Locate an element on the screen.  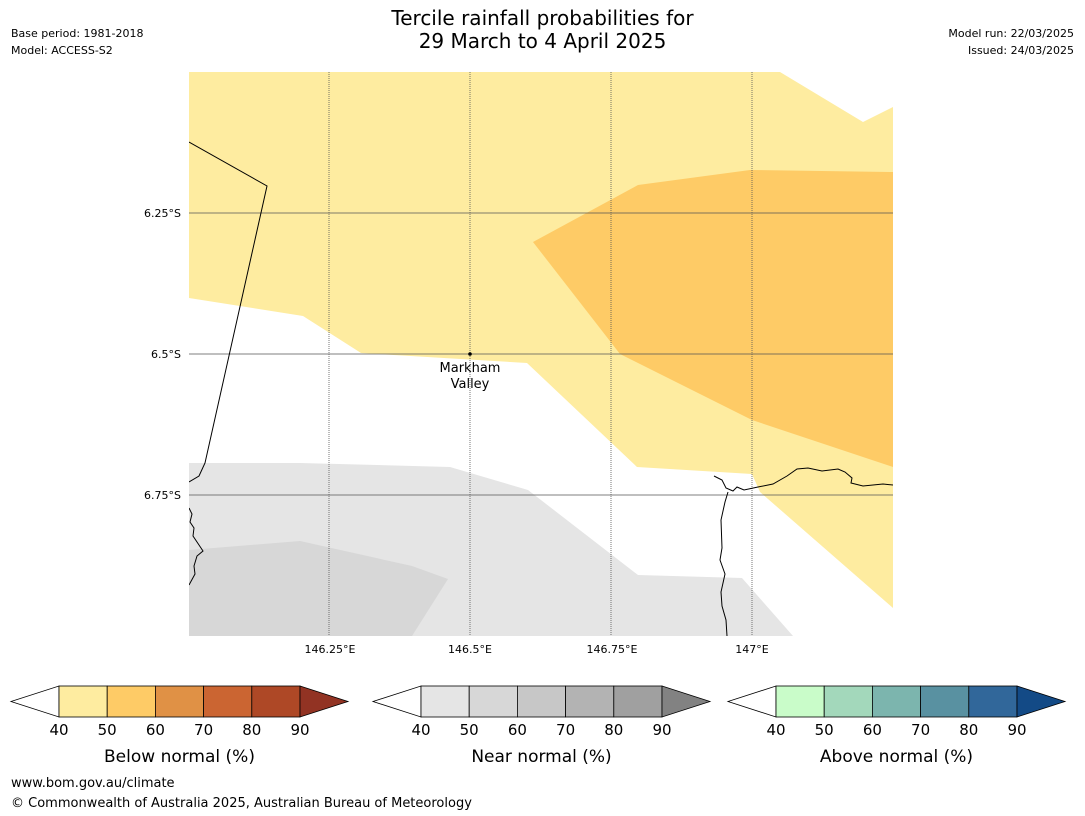
near-legend-under-triangle is located at coordinates (396, 701).